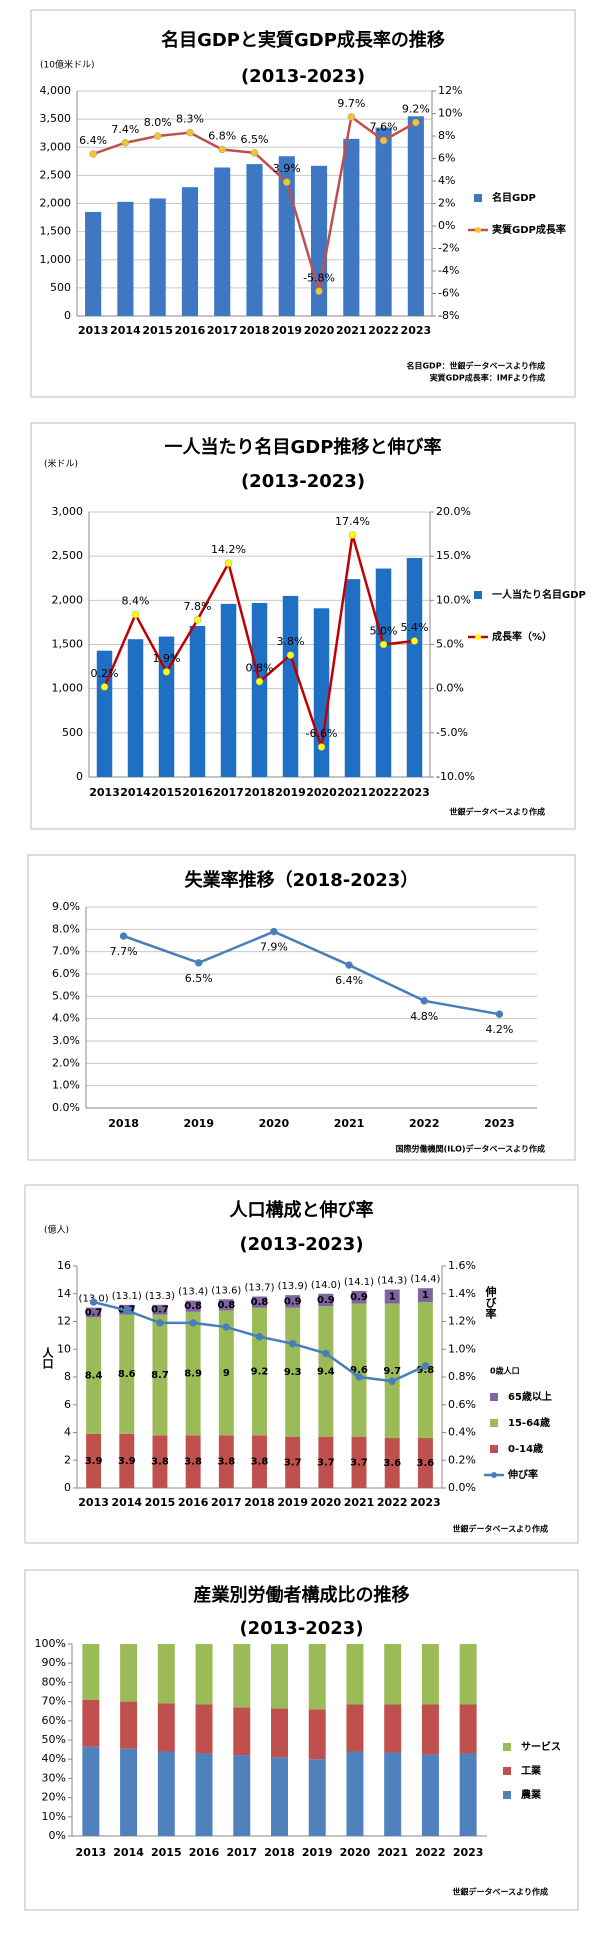 This screenshot has width=600, height=1934. I want to click on y2-tick-label: 20.0%, so click(453, 511).